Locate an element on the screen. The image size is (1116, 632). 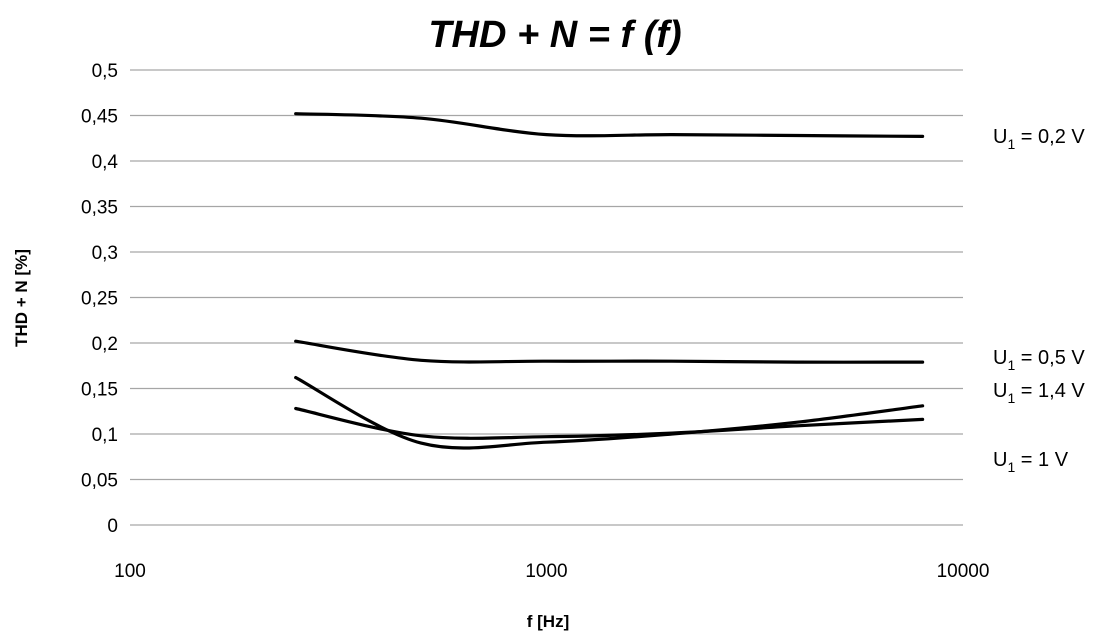
y-tick-label: 0 is located at coordinates (112, 526).